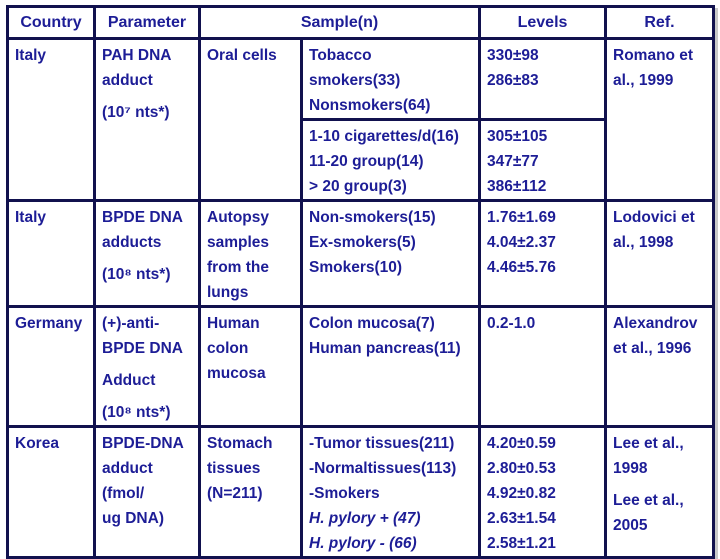 The image size is (720, 559). Describe the element at coordinates (652, 348) in the screenshot. I see `ref-line: et al., 1996` at that location.